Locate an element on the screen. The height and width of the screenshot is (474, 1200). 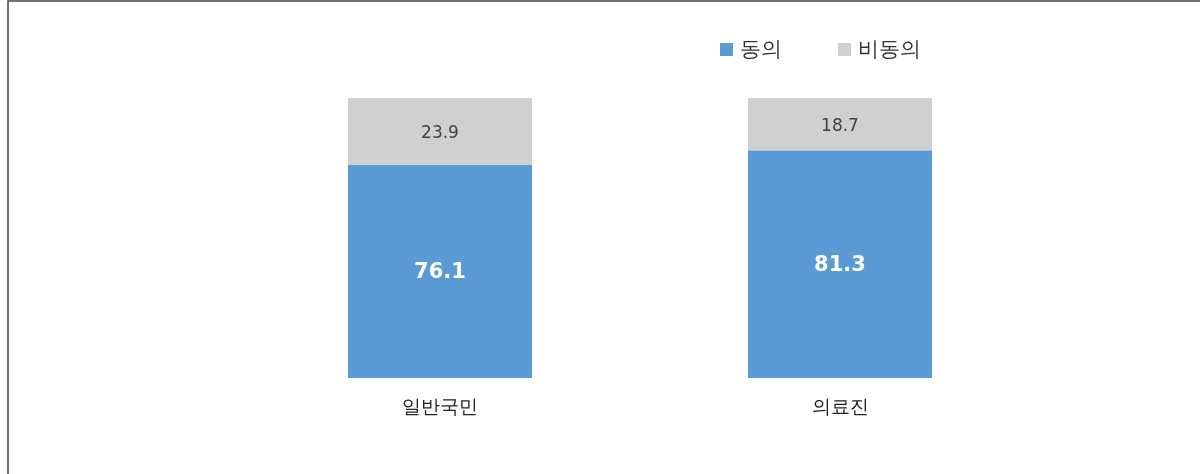
legend-label: 동의 is located at coordinates (761, 49).